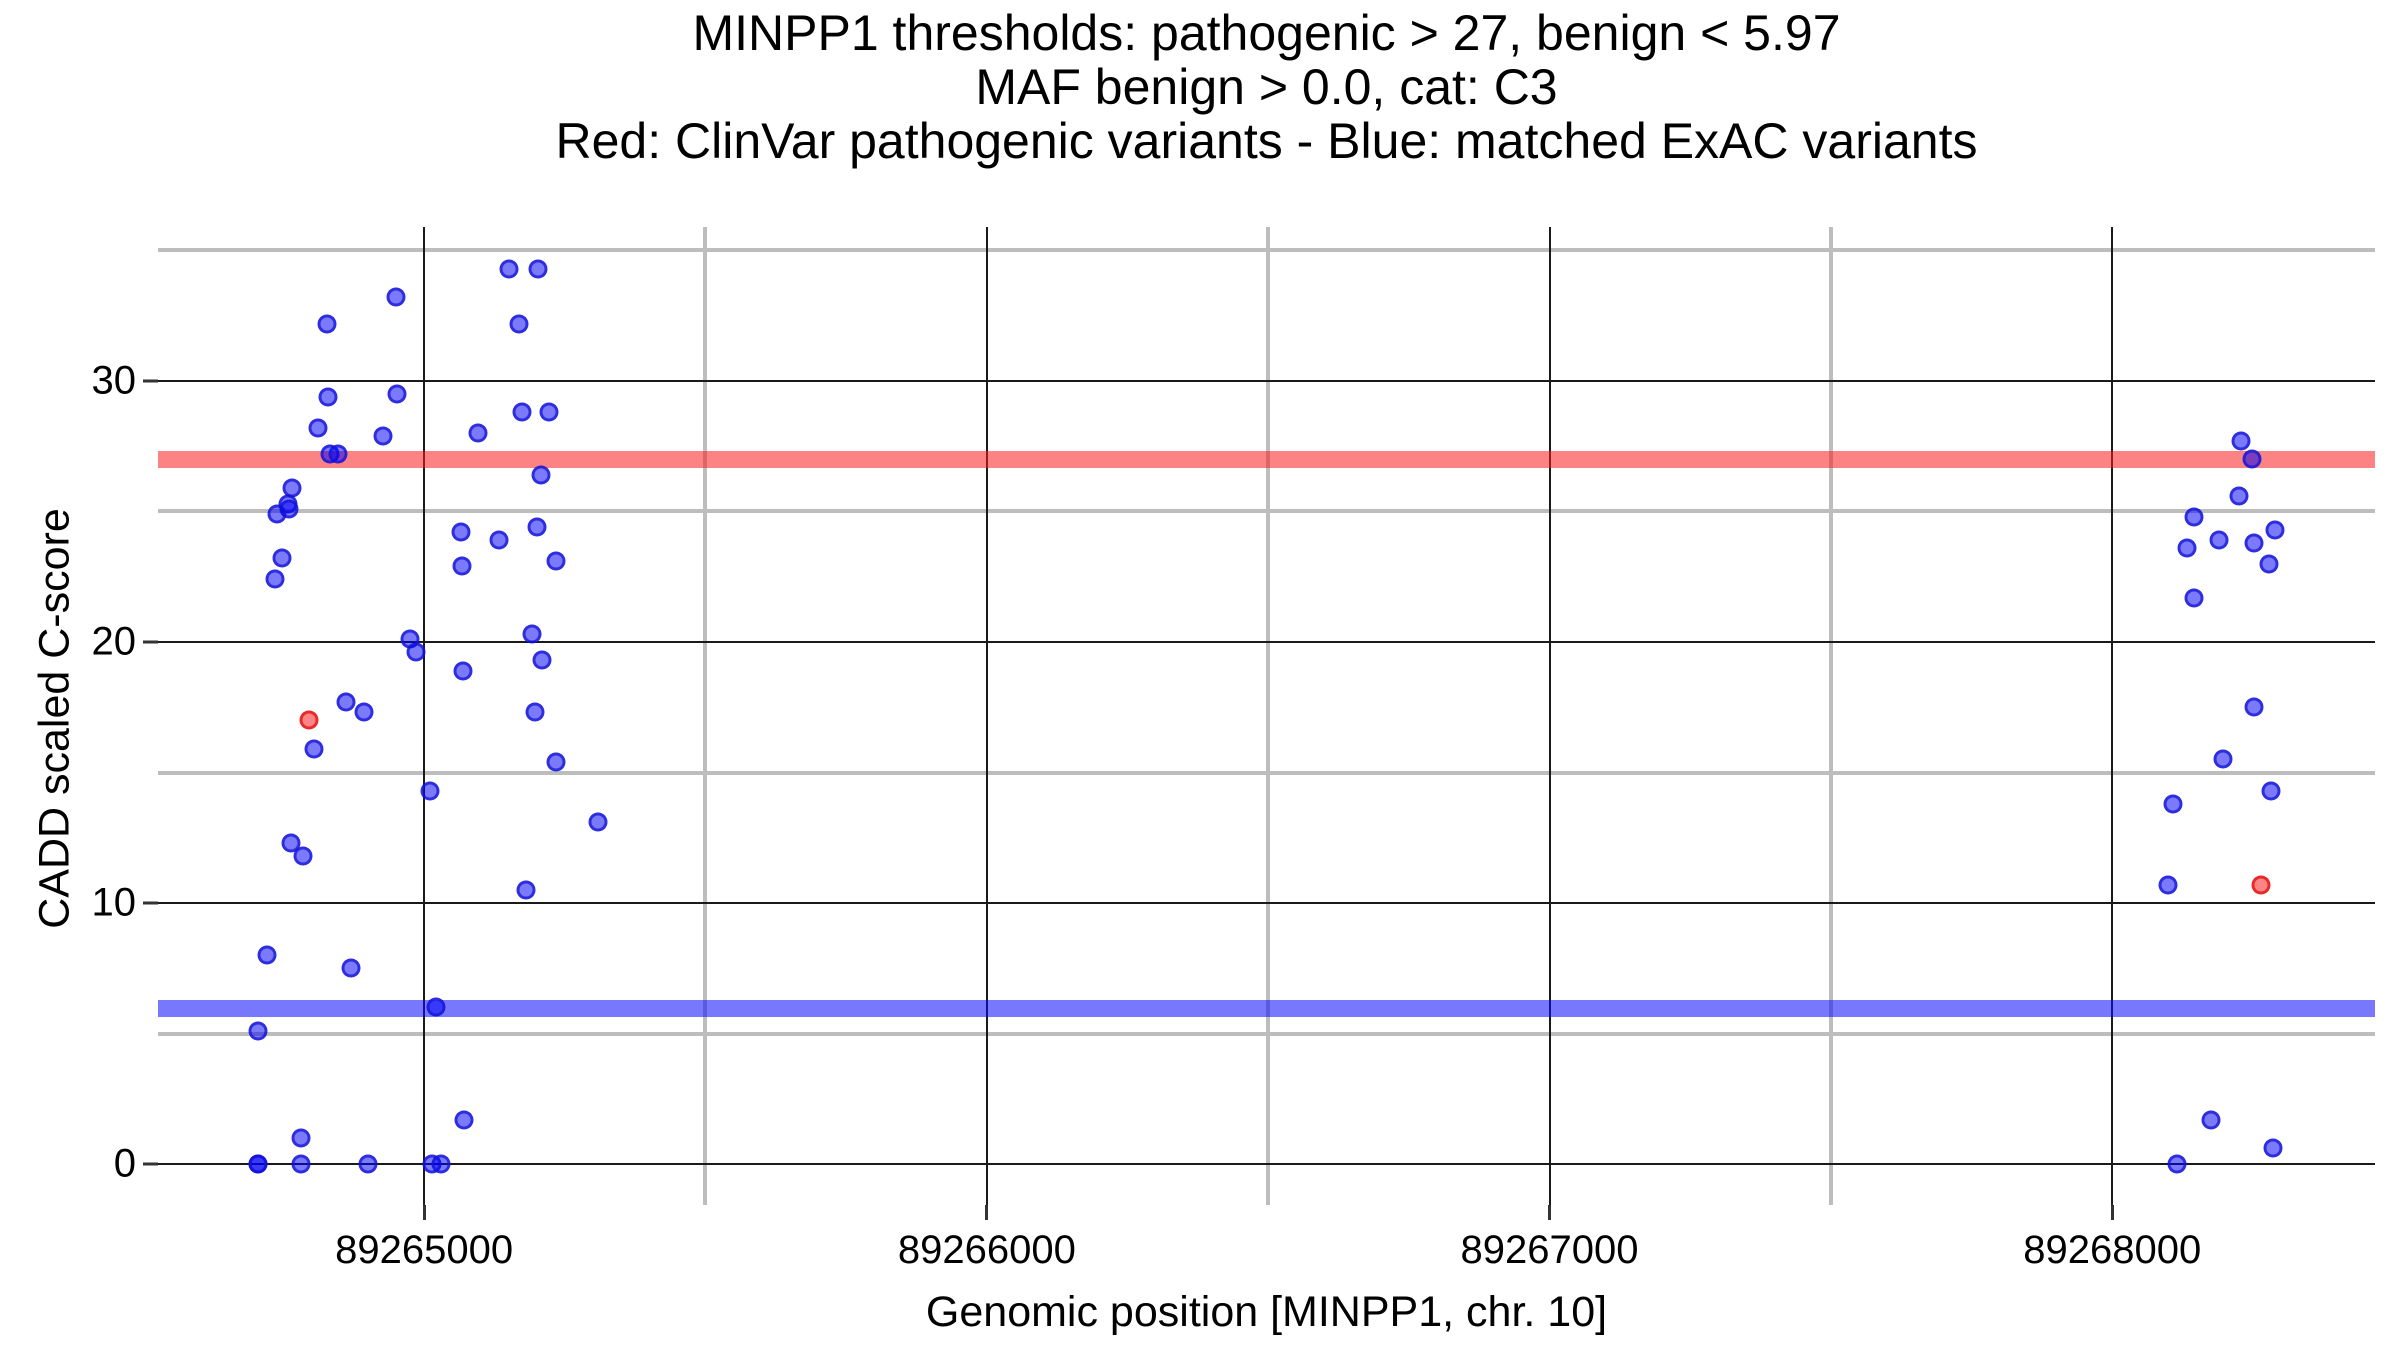 The image size is (2400, 1350). I want to click on x-tick-label: 89266000, so click(986, 1250).